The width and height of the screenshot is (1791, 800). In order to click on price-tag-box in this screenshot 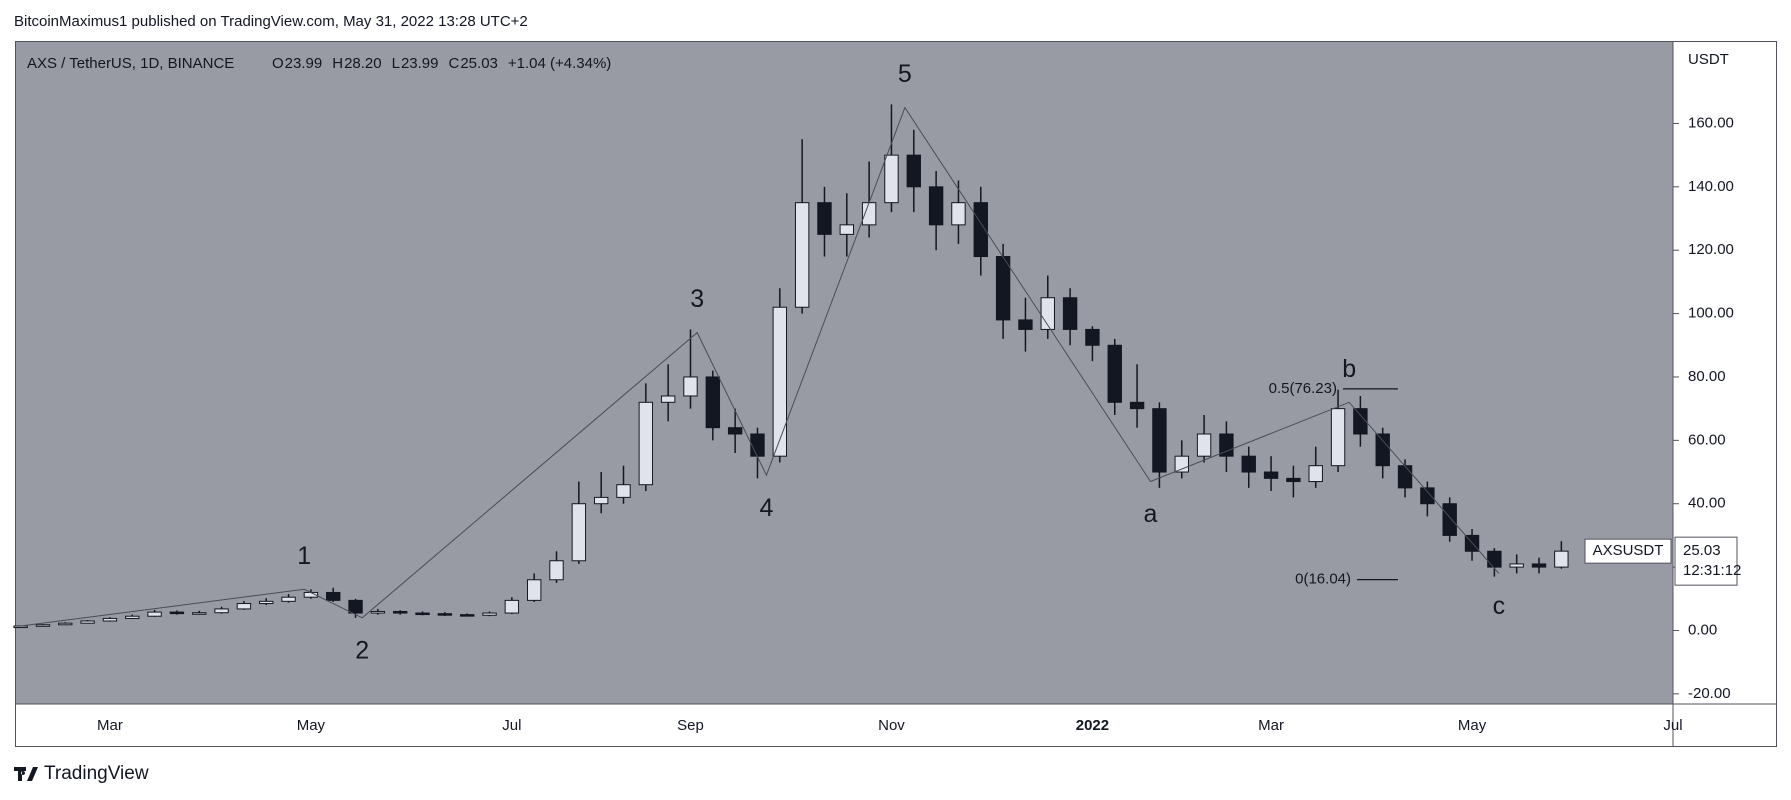, I will do `click(1706, 561)`.